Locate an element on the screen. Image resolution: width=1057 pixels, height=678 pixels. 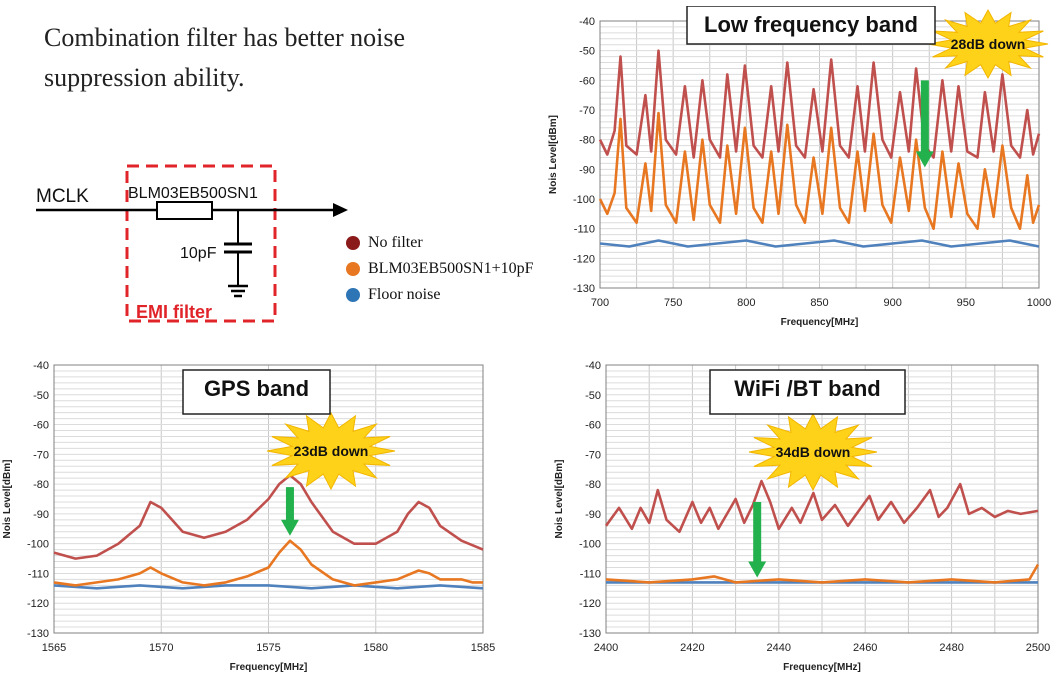
x-tick-label: 2480 is located at coordinates (951, 648).